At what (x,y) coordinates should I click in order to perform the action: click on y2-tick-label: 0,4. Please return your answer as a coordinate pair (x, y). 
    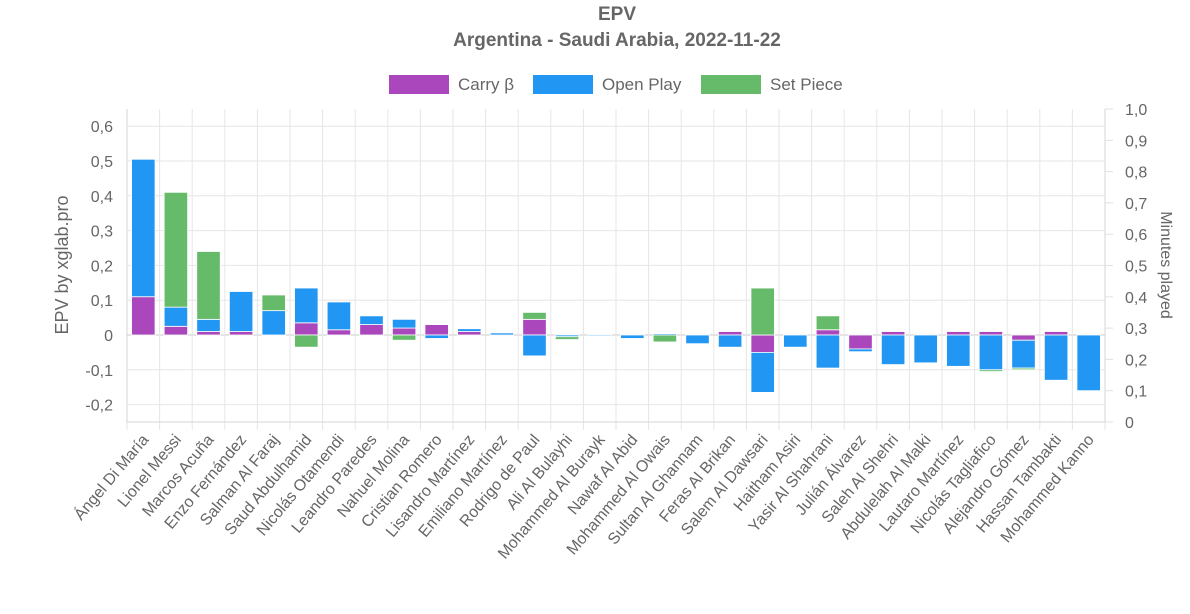
    Looking at the image, I should click on (1136, 298).